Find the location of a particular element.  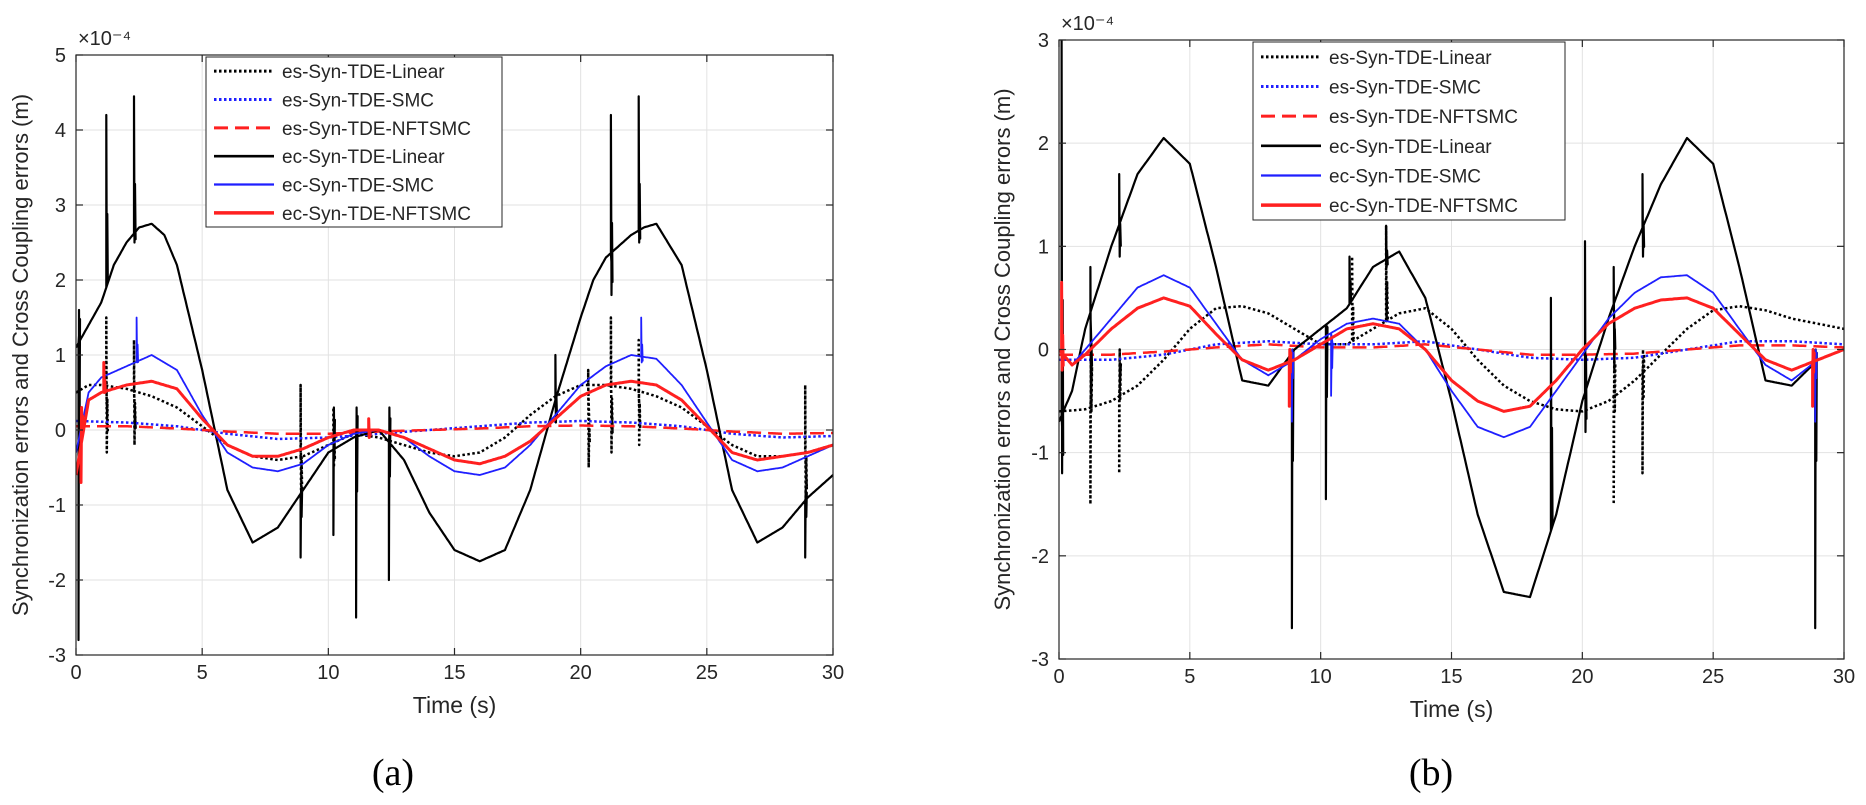

y-tick-label: 4 is located at coordinates (60, 131).